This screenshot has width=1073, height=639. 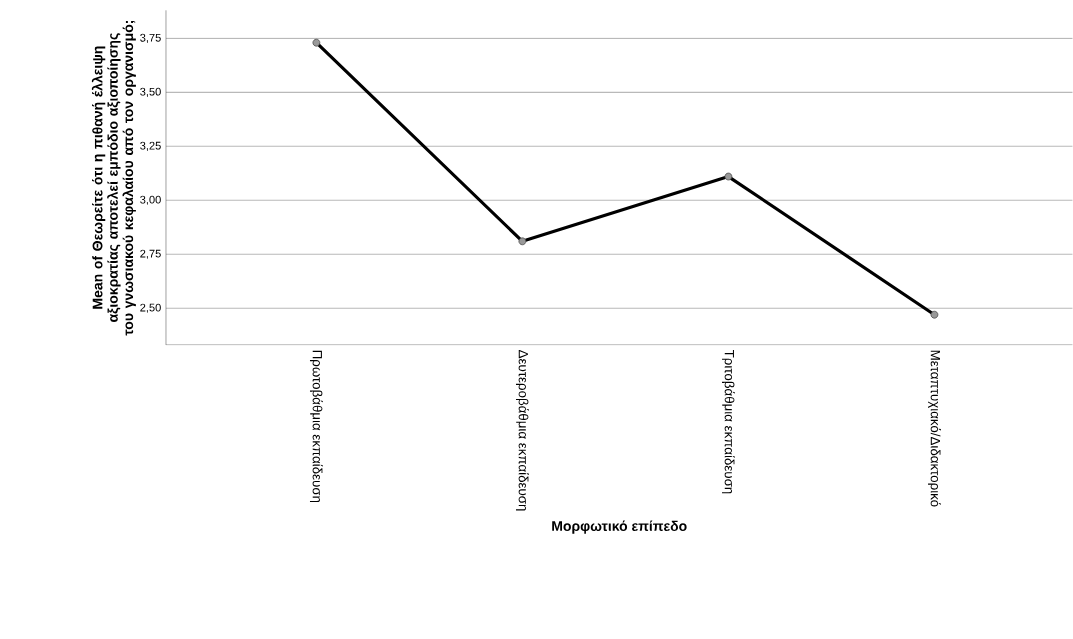 I want to click on y-tick-label: 3,75, so click(x=150, y=38).